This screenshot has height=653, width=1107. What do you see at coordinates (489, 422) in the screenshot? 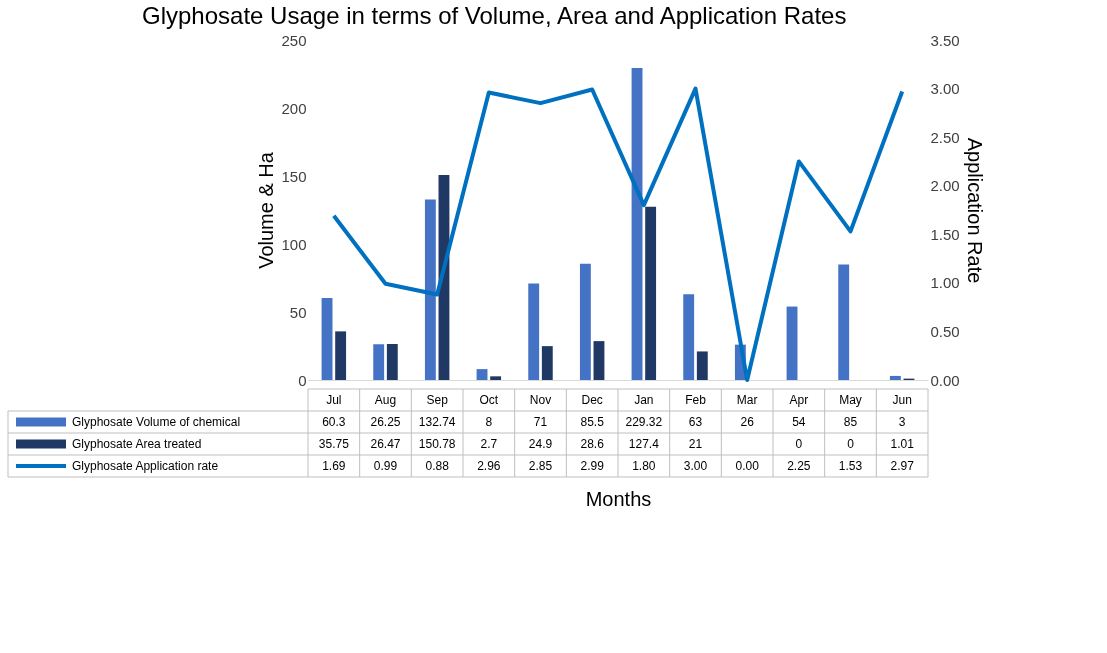
I see `data-label: 8` at bounding box center [489, 422].